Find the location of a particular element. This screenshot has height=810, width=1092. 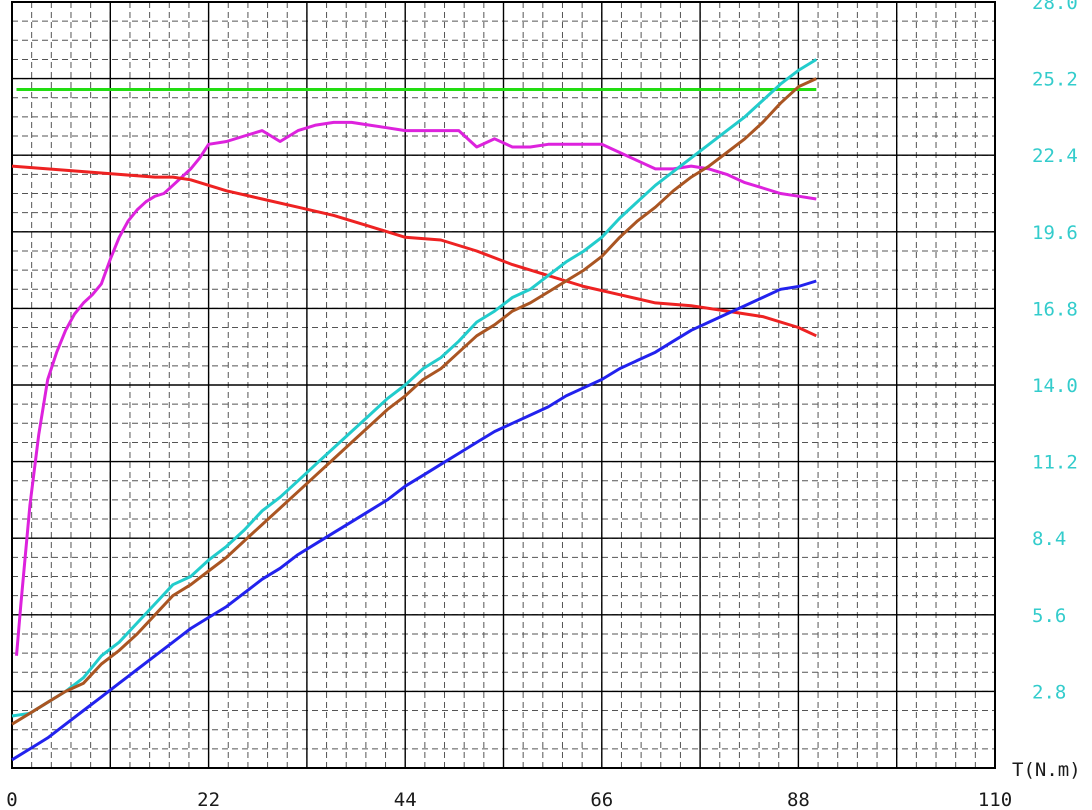

y-tick-label: 8.4 is located at coordinates (1049, 539).